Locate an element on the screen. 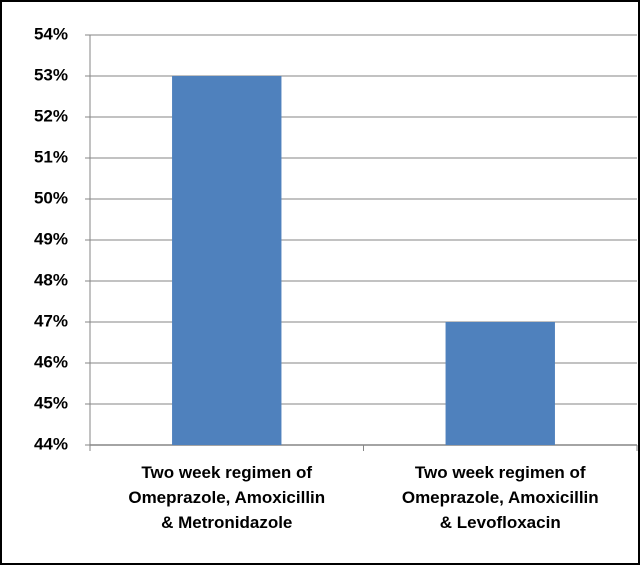 The image size is (640, 565). y-tick-label: 50% is located at coordinates (51, 197).